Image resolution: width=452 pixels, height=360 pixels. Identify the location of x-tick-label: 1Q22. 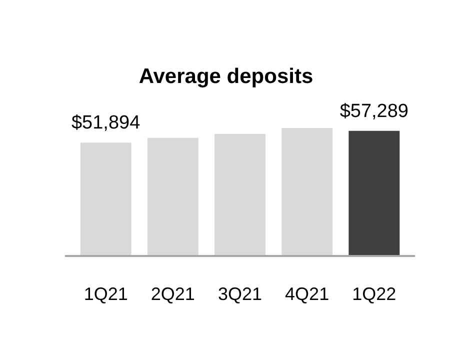
(374, 294).